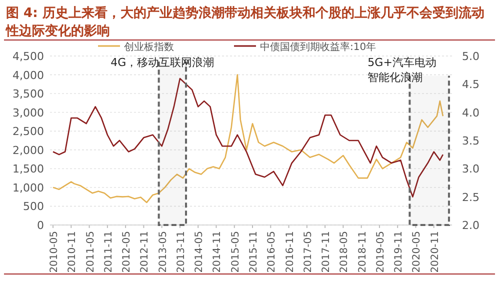 The height and width of the screenshot is (291, 499). I want to click on y2-tick-label: 2.5, so click(471, 197).